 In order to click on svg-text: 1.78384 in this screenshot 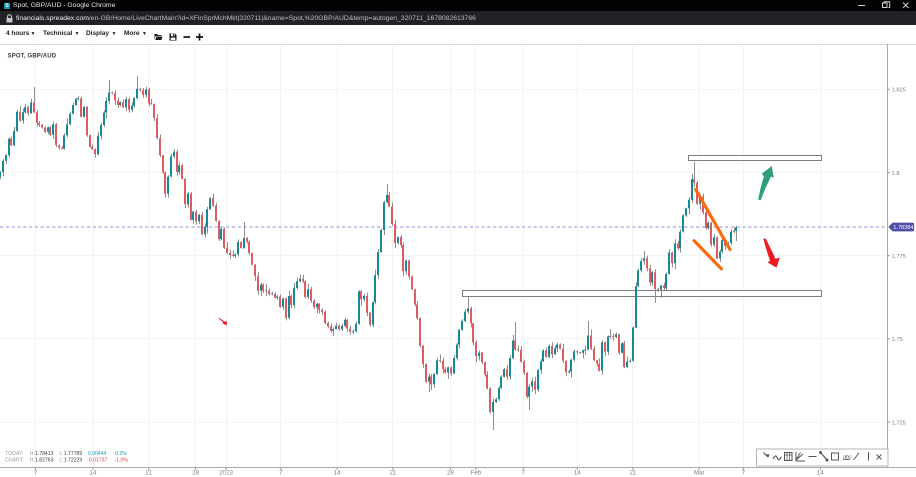, I will do `click(903, 228)`.